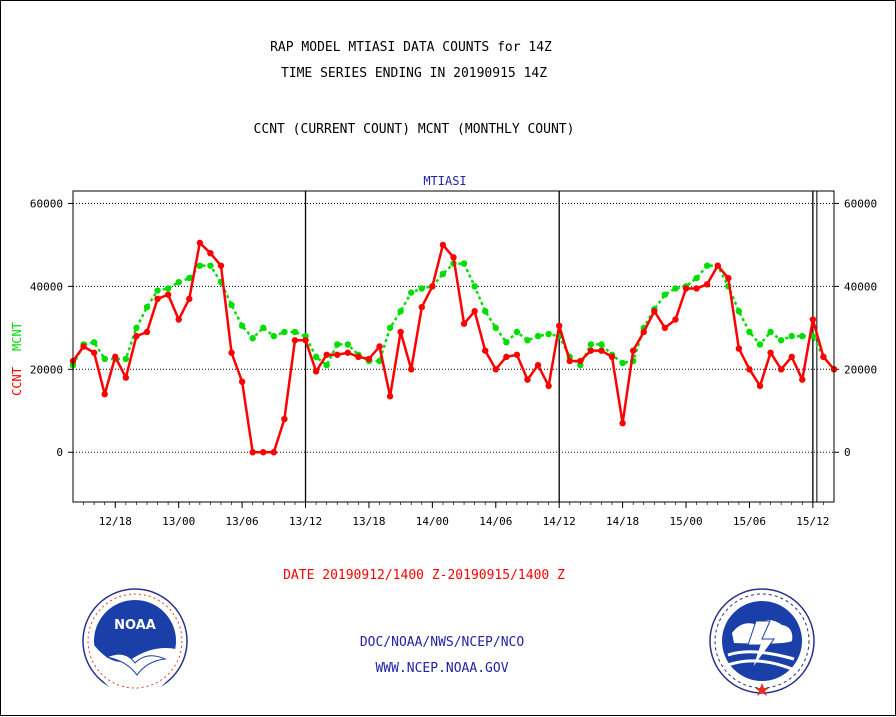 This screenshot has width=896, height=717. What do you see at coordinates (860, 286) in the screenshot?
I see `y-tick-label-right: 40000` at bounding box center [860, 286].